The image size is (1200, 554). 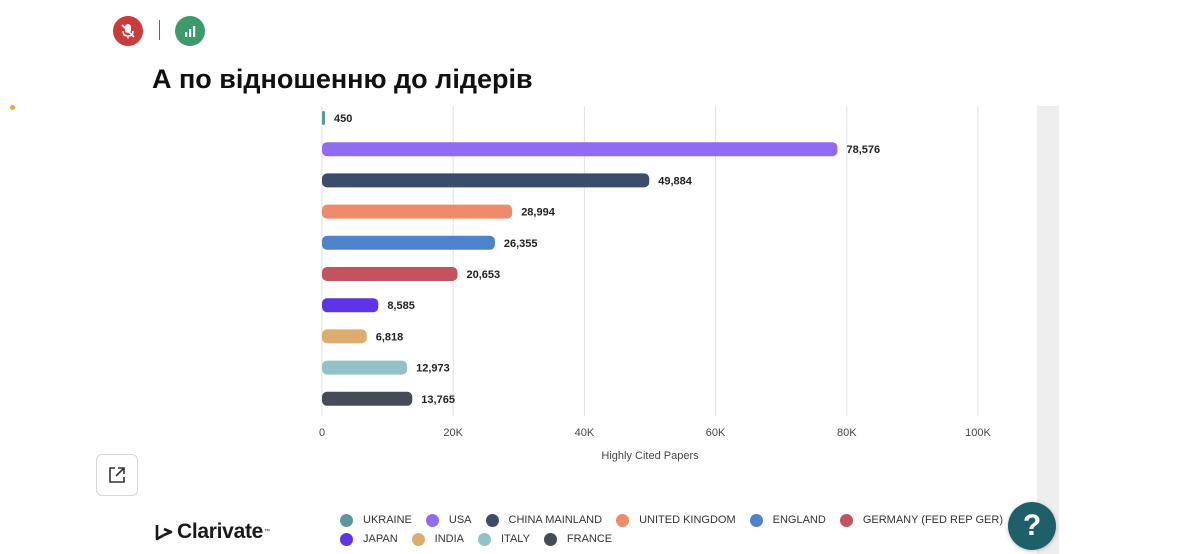 I want to click on bar-japan, so click(x=350, y=305).